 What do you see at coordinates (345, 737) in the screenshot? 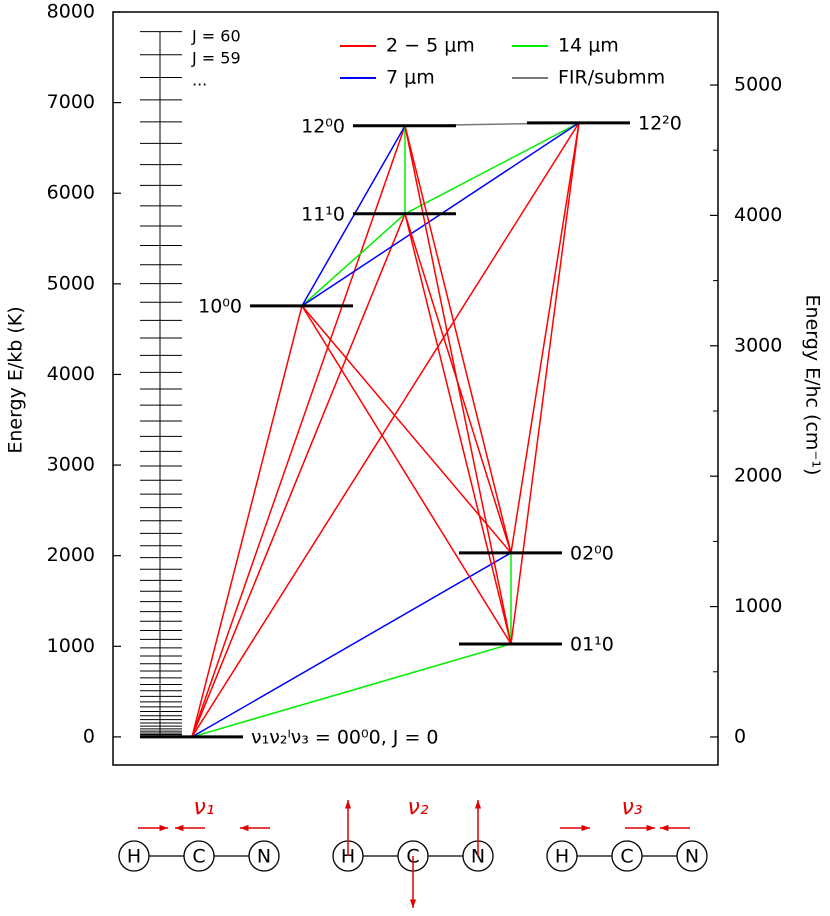
I see `level-label: ν₁ν₂ˡν₃ = 00⁰0, J = 0` at bounding box center [345, 737].